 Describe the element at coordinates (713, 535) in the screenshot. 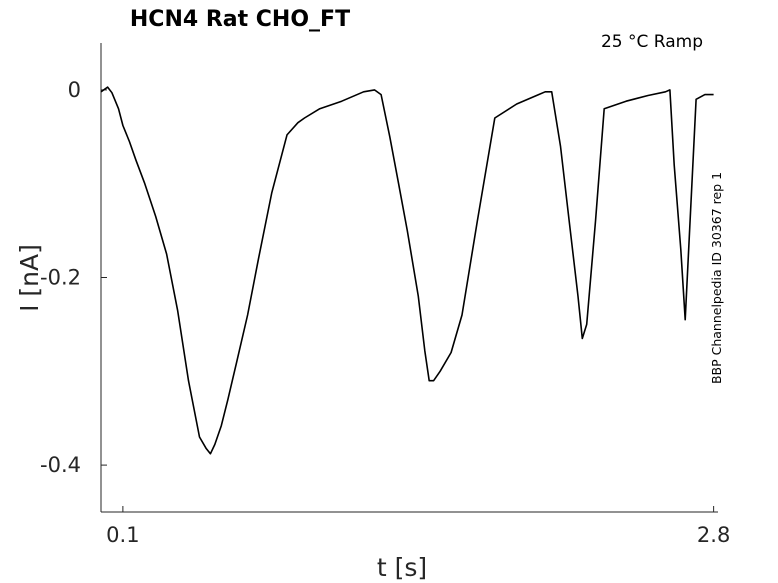

I see `x-tick-label: 2.8` at that location.